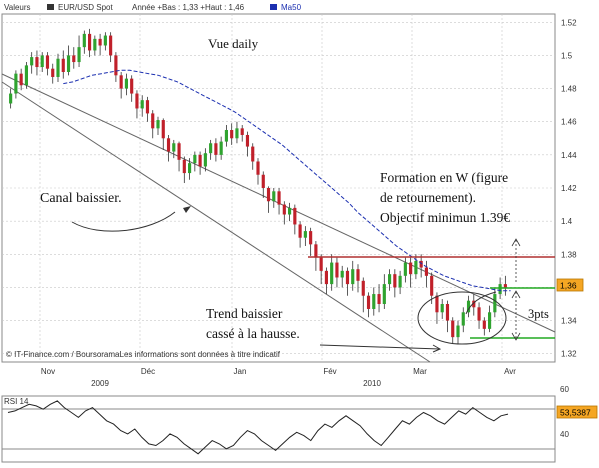 The height and width of the screenshot is (468, 599). Describe the element at coordinates (420, 371) in the screenshot. I see `month-tick-label: Mar` at that location.